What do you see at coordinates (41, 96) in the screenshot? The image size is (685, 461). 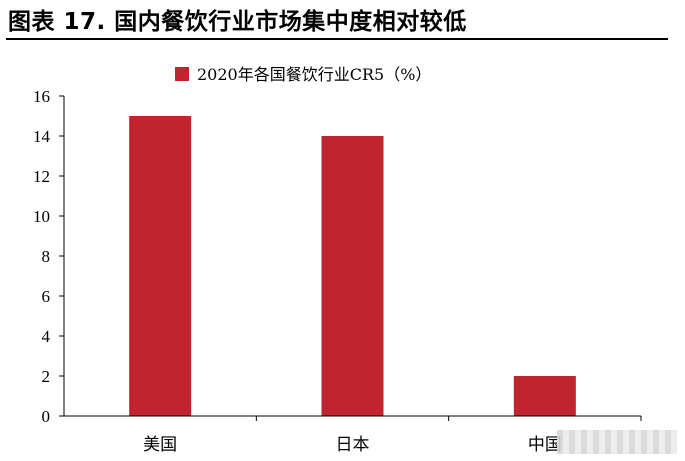 I see `y-tick-label: 16` at bounding box center [41, 96].